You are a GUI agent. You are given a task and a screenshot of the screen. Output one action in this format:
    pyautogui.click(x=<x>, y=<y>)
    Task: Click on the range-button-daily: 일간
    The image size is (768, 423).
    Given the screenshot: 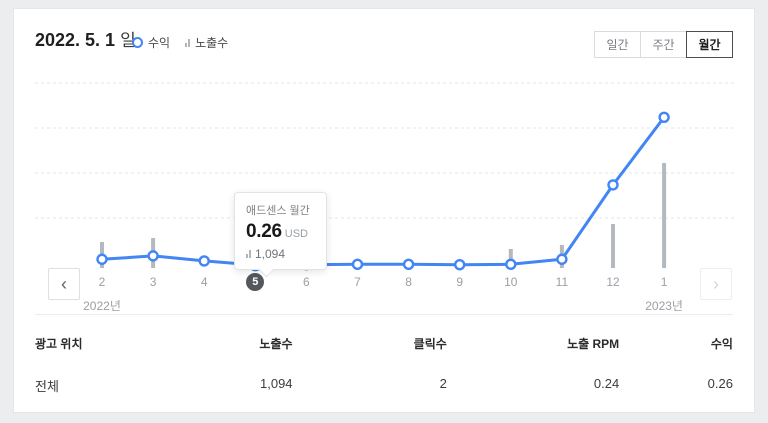 What is the action you would take?
    pyautogui.click(x=617, y=44)
    